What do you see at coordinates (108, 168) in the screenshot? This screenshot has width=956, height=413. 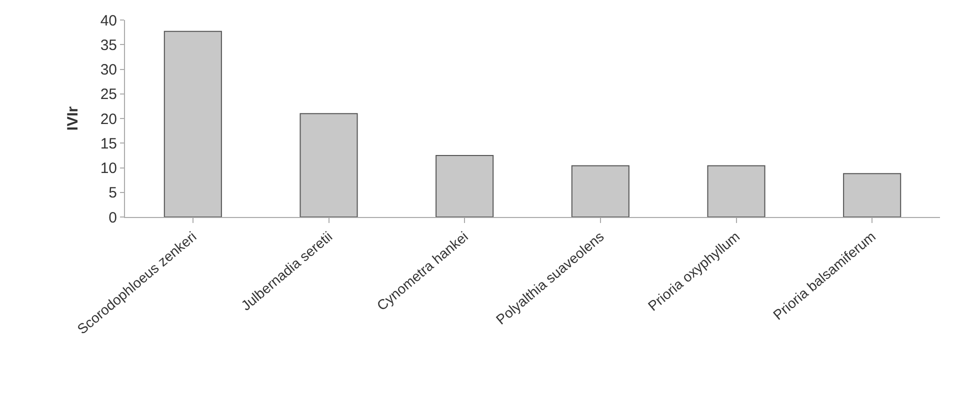 I see `y-tick-label: 10` at bounding box center [108, 168].